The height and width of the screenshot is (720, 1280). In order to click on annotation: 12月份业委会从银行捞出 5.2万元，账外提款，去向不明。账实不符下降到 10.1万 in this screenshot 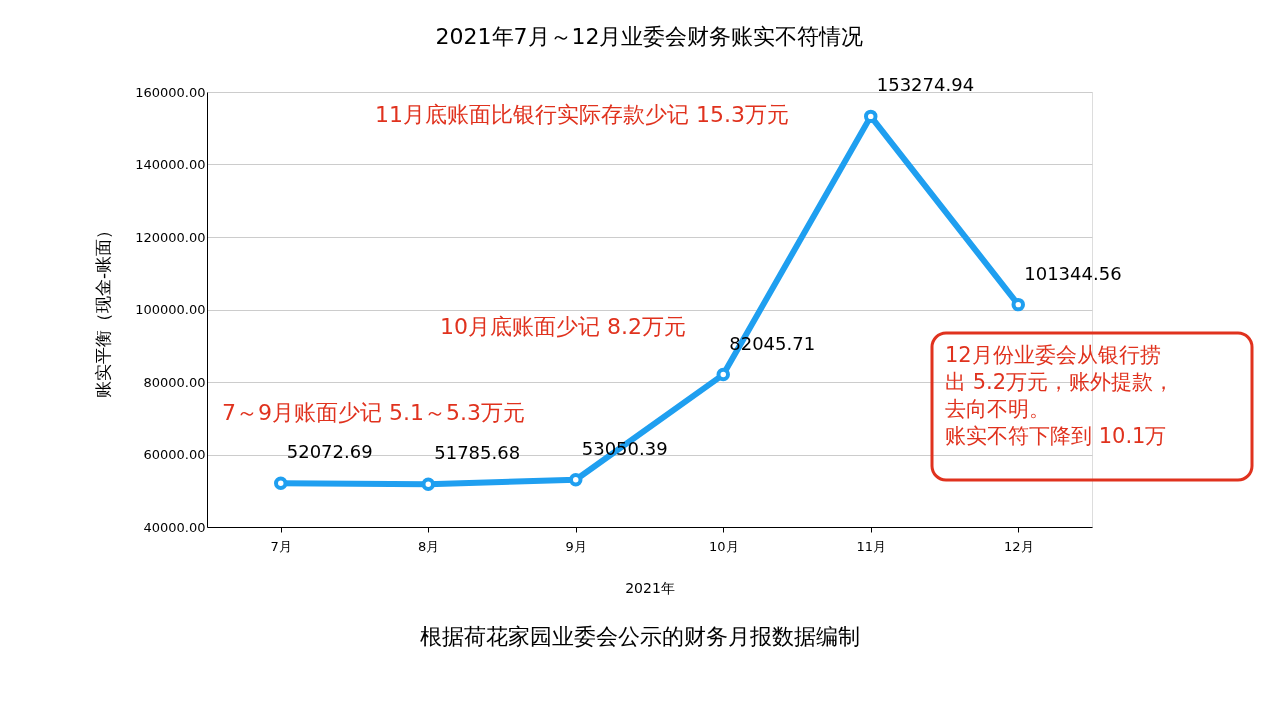, I will do `click(1060, 395)`.